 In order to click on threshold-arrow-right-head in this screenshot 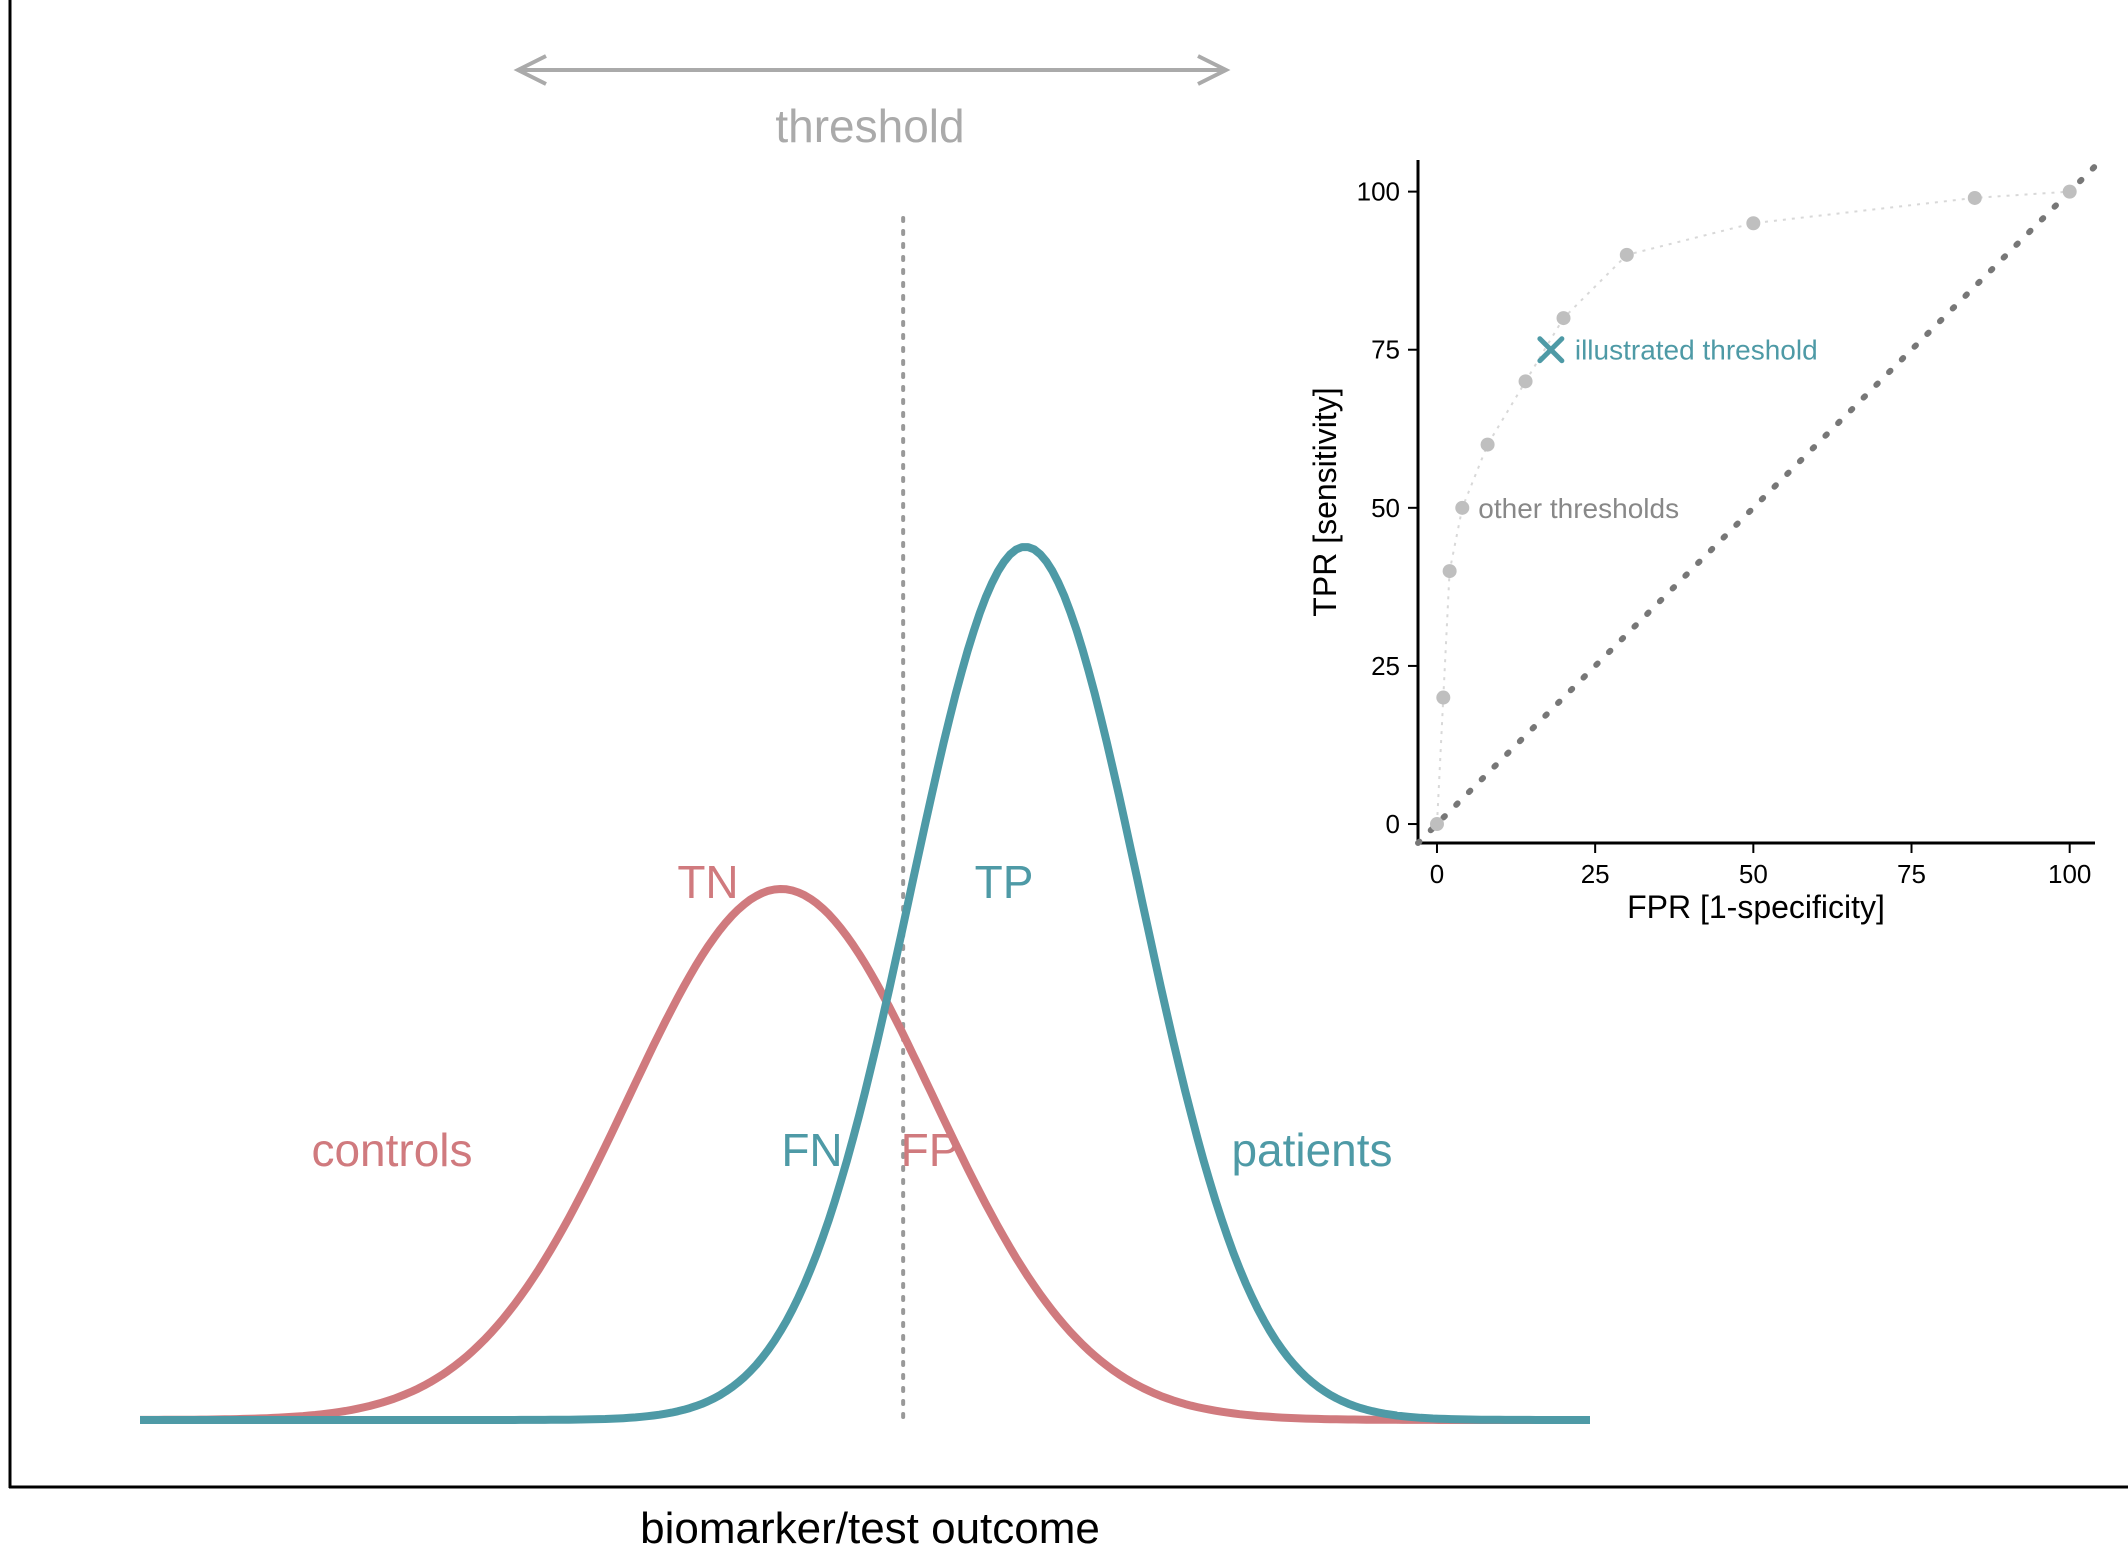, I will do `click(1214, 70)`.